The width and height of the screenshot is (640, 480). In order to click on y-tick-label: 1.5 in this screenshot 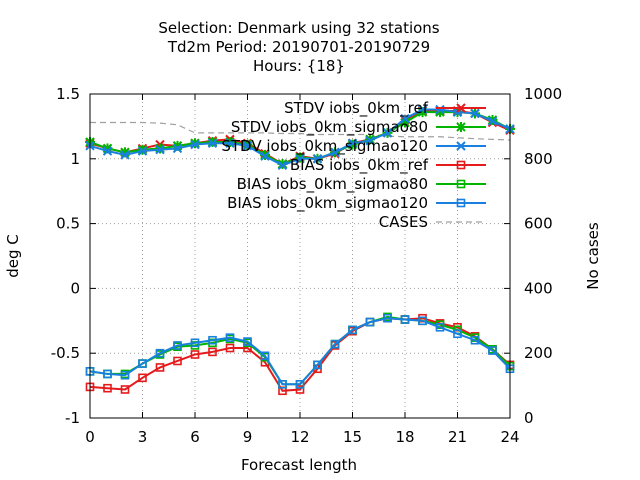, I will do `click(68, 94)`.